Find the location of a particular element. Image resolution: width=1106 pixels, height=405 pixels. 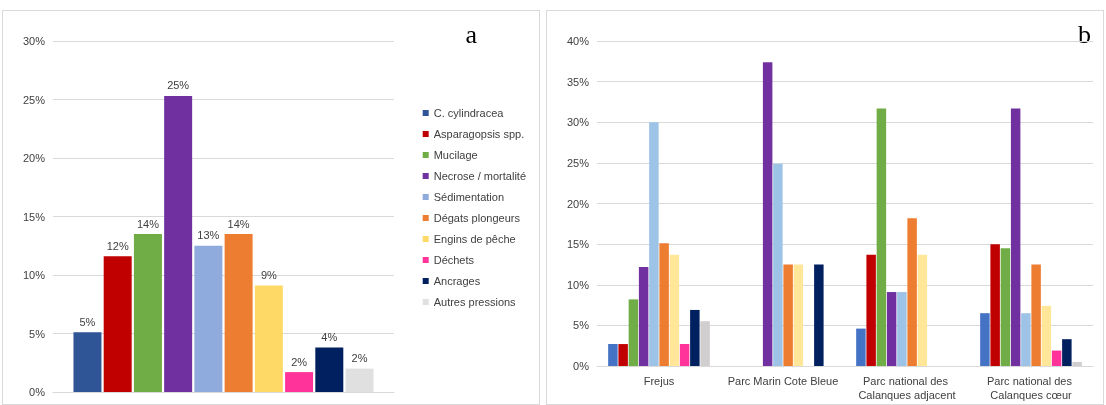

y-tick-label: 35% is located at coordinates (578, 81).